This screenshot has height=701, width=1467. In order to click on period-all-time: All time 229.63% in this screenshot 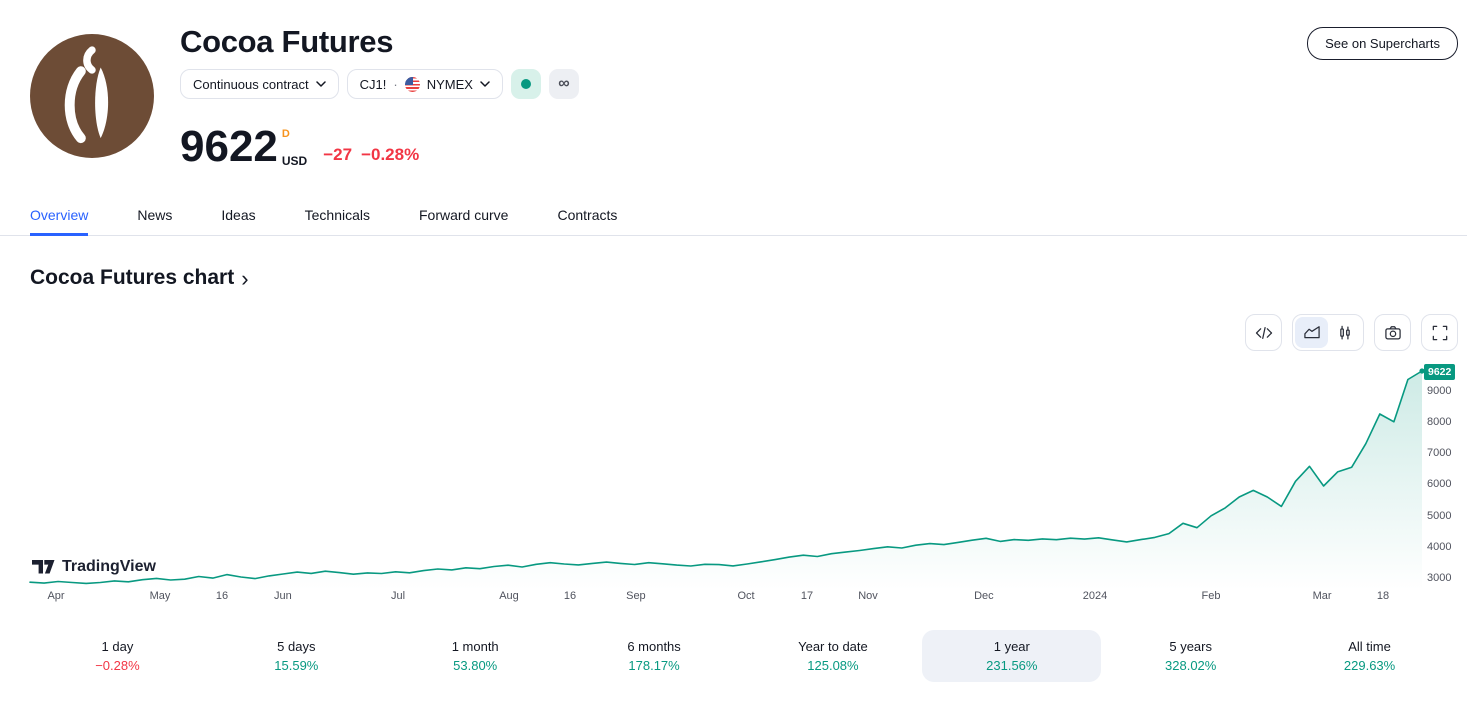, I will do `click(1369, 656)`.